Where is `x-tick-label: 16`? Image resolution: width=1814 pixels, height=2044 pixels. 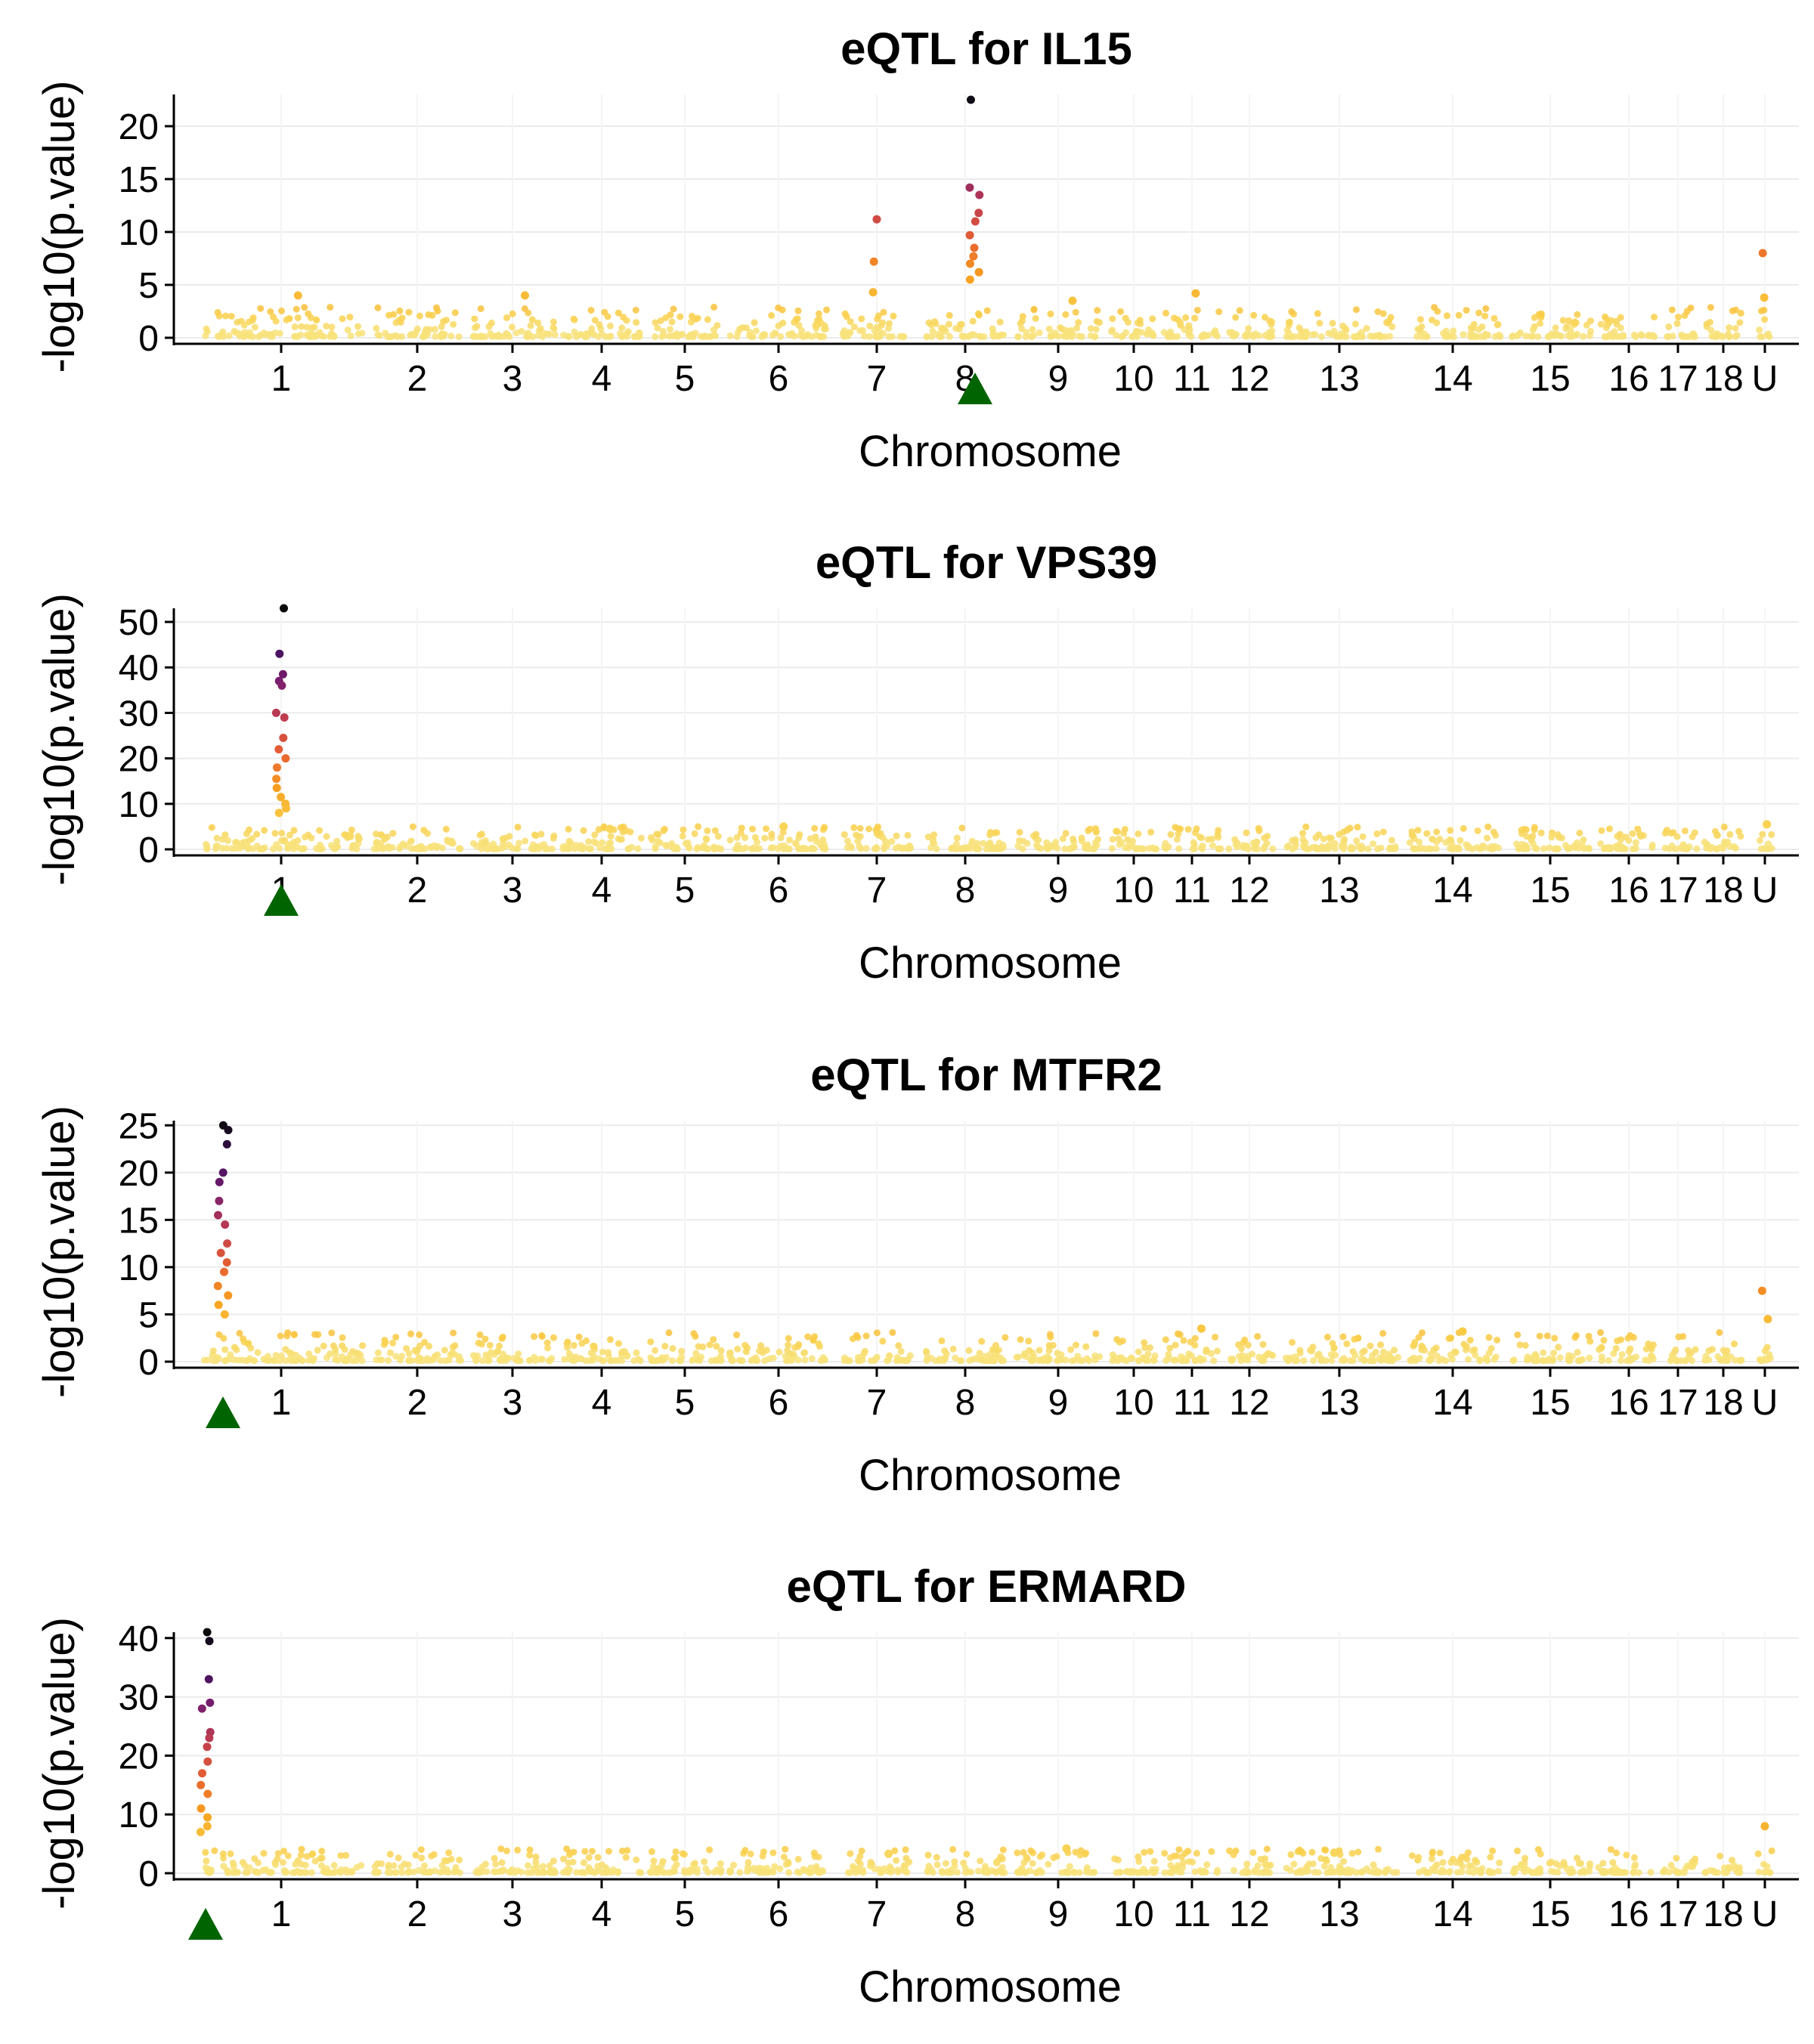
x-tick-label: 16 is located at coordinates (1628, 890).